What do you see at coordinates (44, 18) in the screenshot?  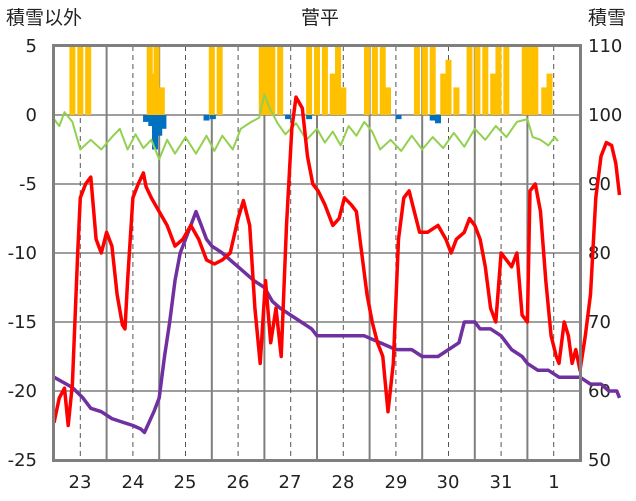 I see `left-axis-title: 積雪以外` at bounding box center [44, 18].